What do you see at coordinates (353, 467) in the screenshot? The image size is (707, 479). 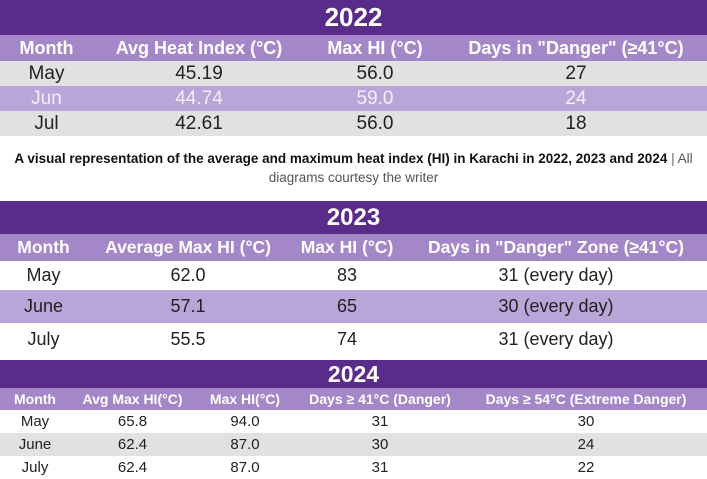 I see `table-row: July 62.4 87.0 31 22` at bounding box center [353, 467].